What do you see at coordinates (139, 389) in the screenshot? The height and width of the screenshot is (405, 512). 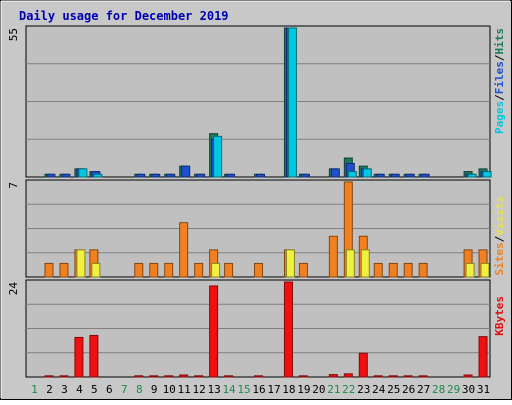 I see `x-tick-label-day-8: 8` at bounding box center [139, 389].